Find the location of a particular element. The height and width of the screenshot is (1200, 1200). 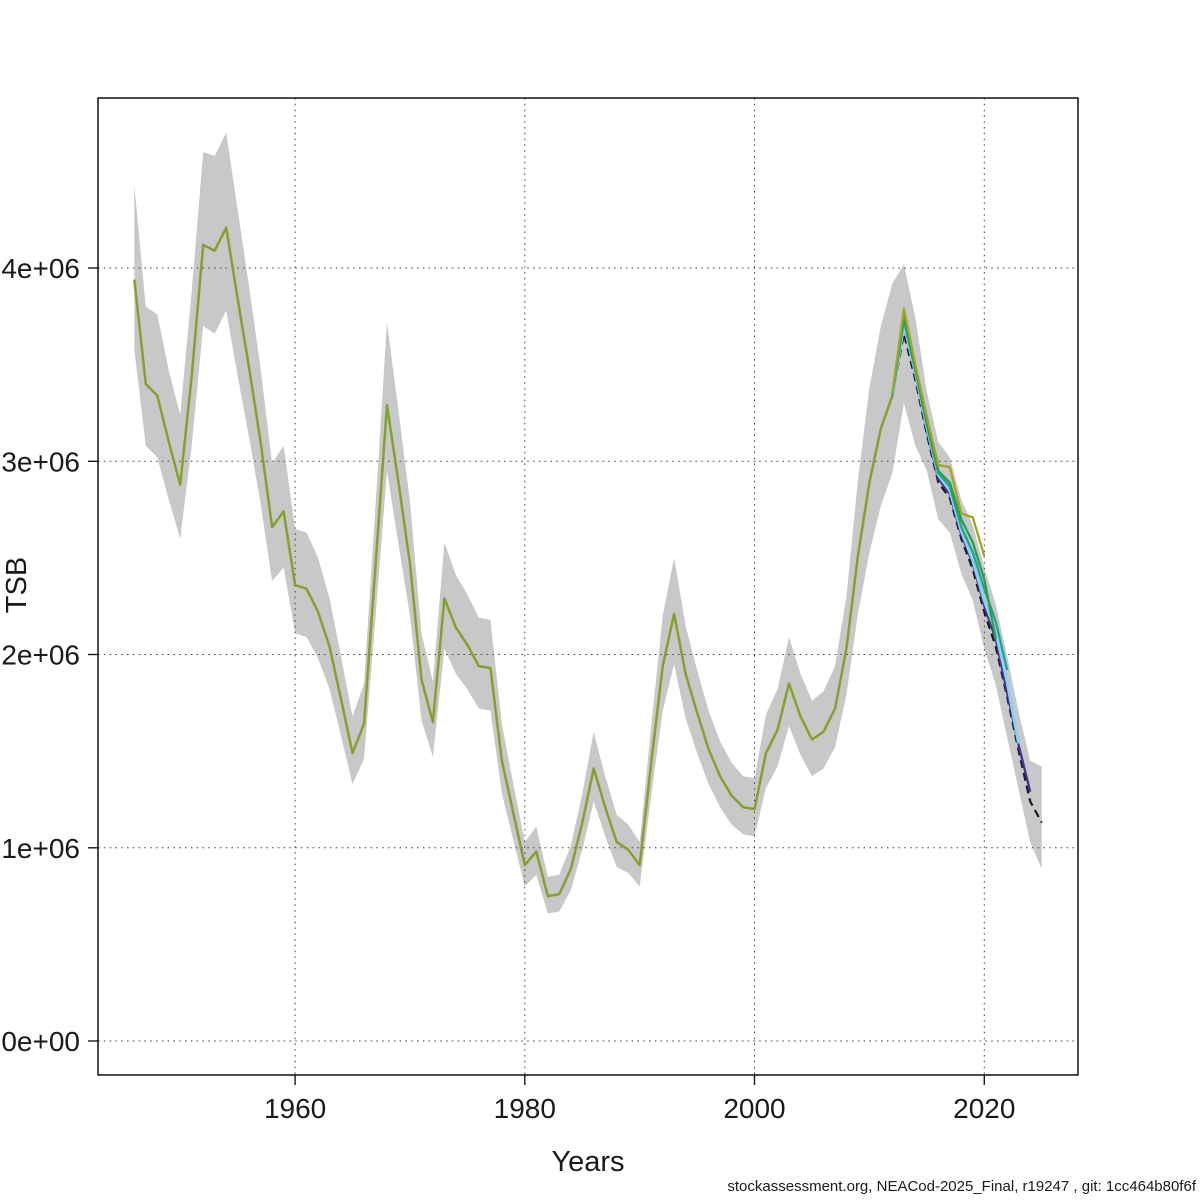

x-tick-label-1960: 1960 is located at coordinates (295, 1108).